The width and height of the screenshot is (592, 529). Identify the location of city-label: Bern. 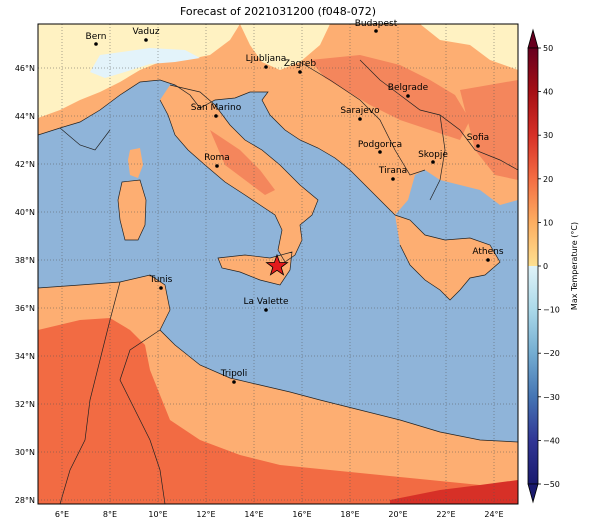
(96, 37).